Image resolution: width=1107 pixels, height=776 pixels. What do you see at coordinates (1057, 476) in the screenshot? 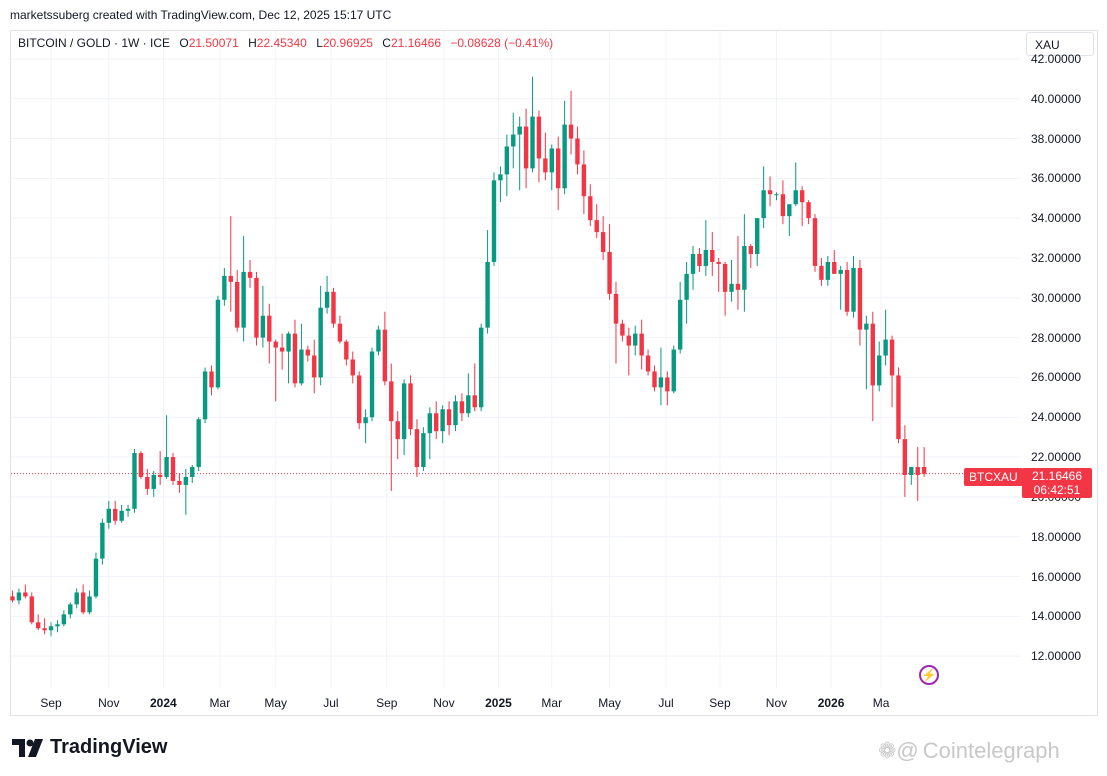
I see `current-price-value: 21.16466` at bounding box center [1057, 476].